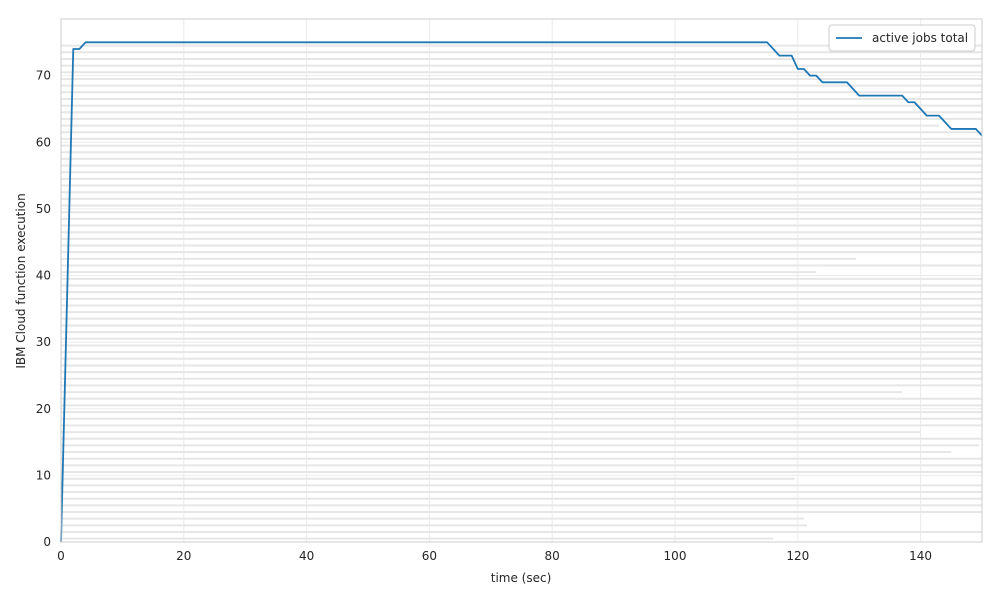 Image resolution: width=1000 pixels, height=600 pixels. I want to click on y-tick-label: 60, so click(43, 142).